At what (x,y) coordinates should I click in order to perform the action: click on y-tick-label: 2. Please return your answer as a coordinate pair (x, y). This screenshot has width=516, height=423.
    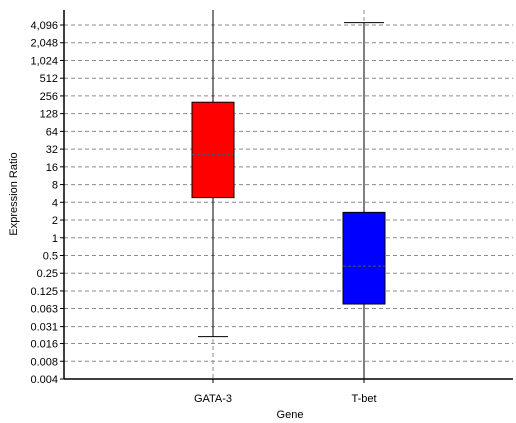
    Looking at the image, I should click on (55, 221).